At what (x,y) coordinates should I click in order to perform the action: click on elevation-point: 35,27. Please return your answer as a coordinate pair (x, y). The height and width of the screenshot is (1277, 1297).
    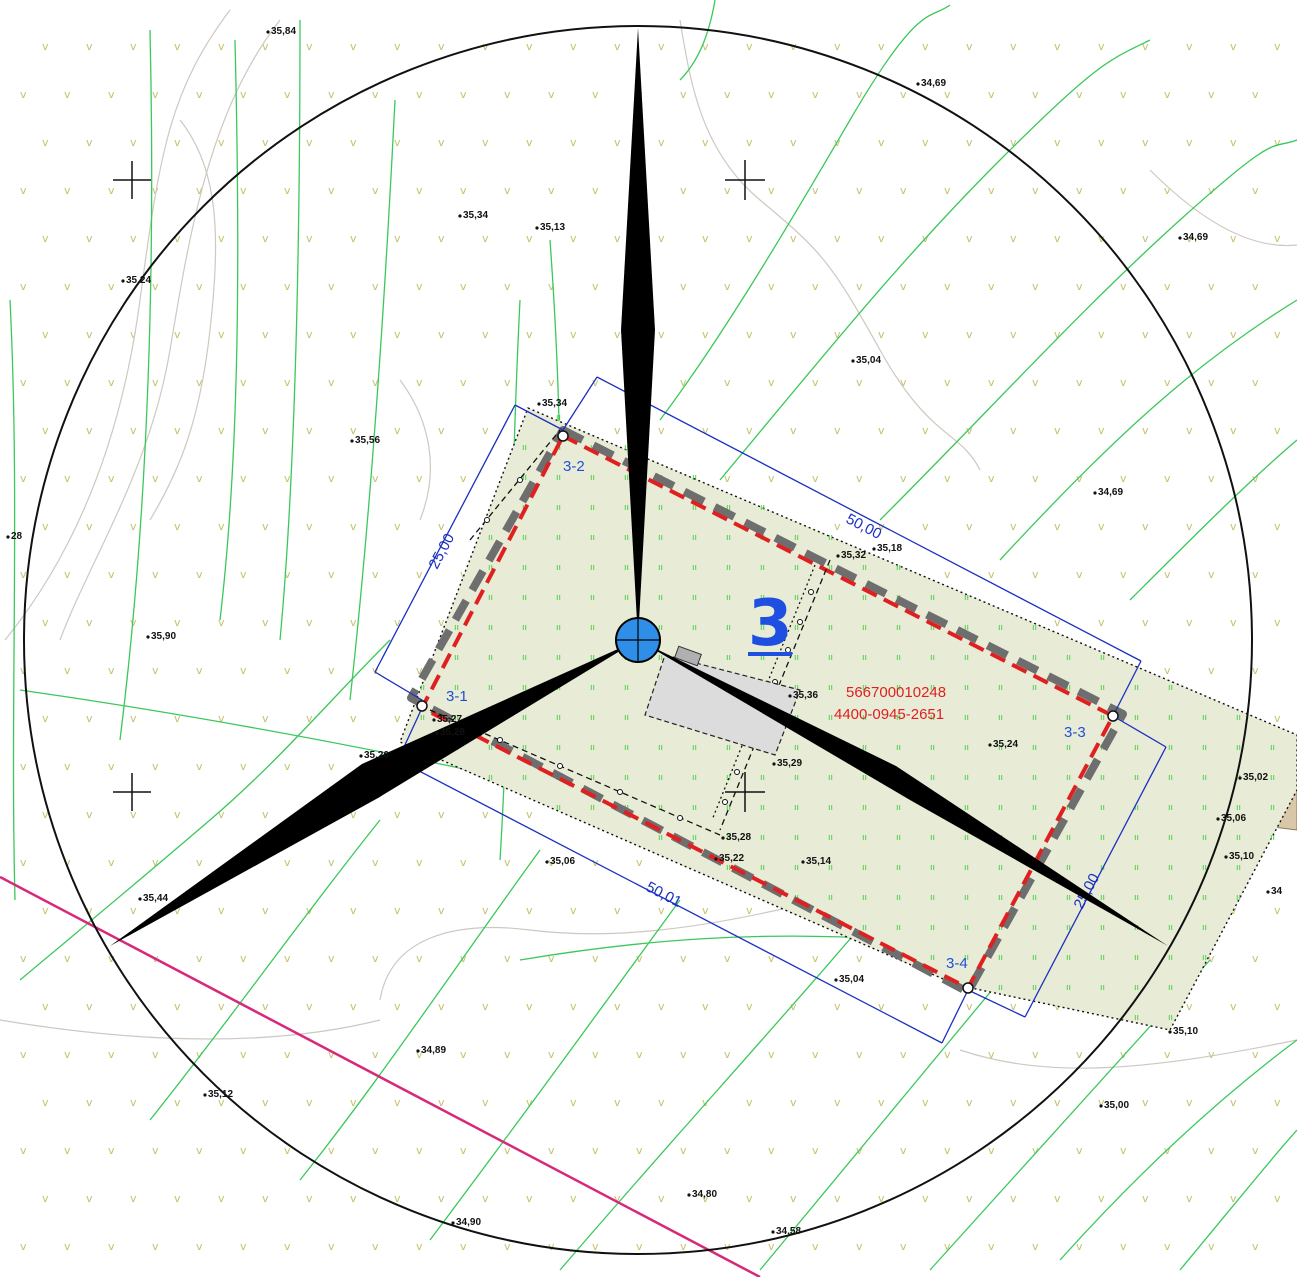
    Looking at the image, I should click on (447, 719).